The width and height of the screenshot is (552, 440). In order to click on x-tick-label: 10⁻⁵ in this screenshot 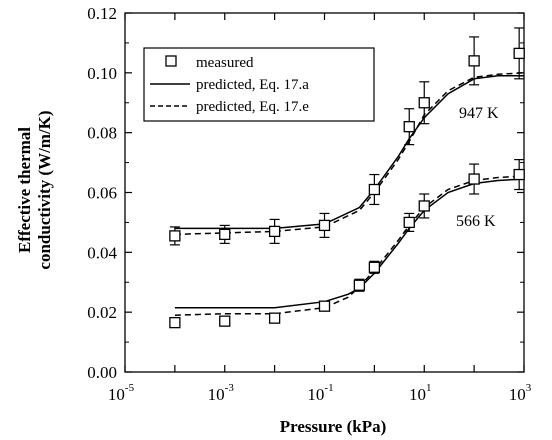, I will do `click(121, 393)`.